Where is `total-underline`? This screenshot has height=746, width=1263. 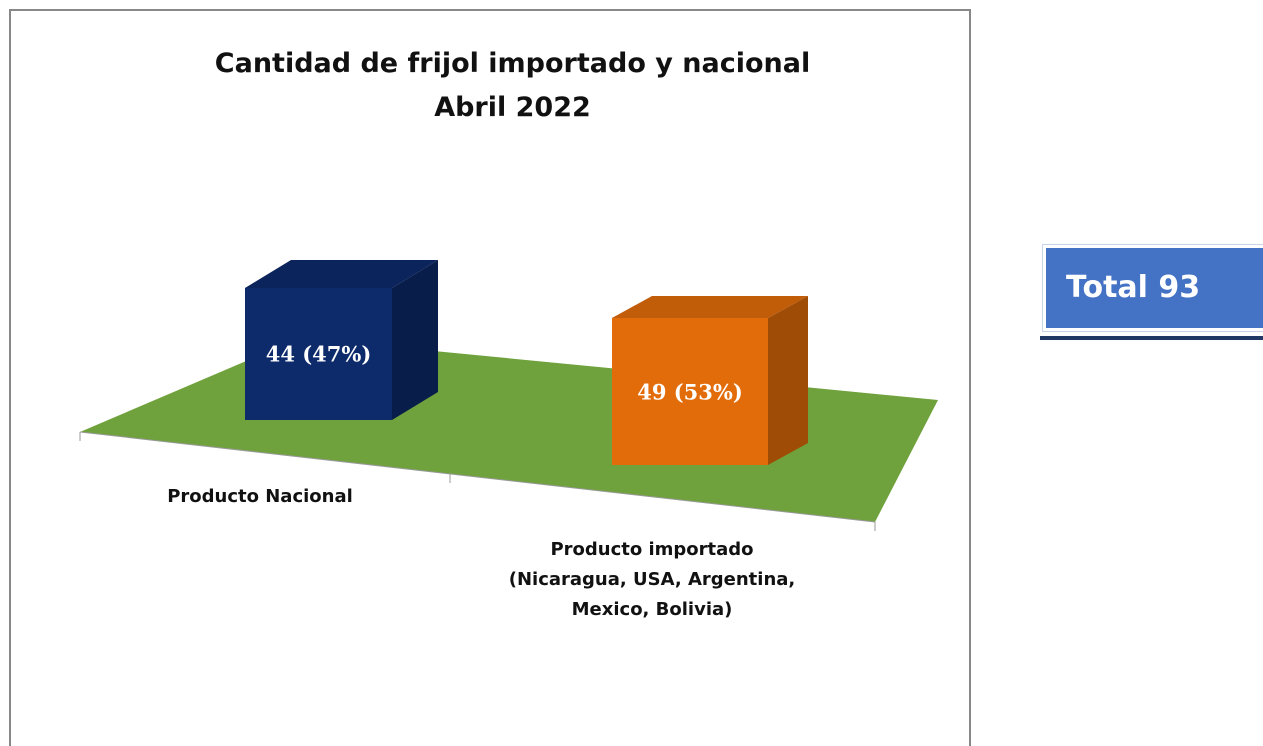 total-underline is located at coordinates (1151, 338).